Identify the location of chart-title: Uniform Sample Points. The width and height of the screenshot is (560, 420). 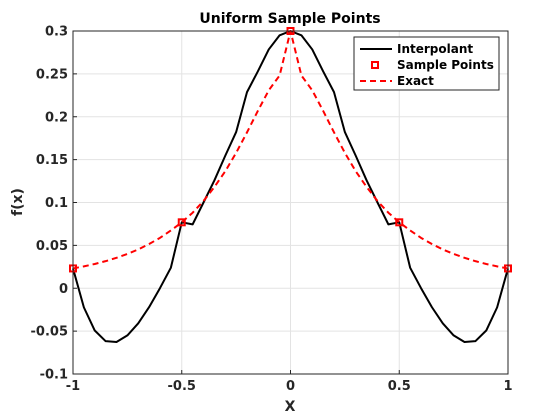
(289, 19).